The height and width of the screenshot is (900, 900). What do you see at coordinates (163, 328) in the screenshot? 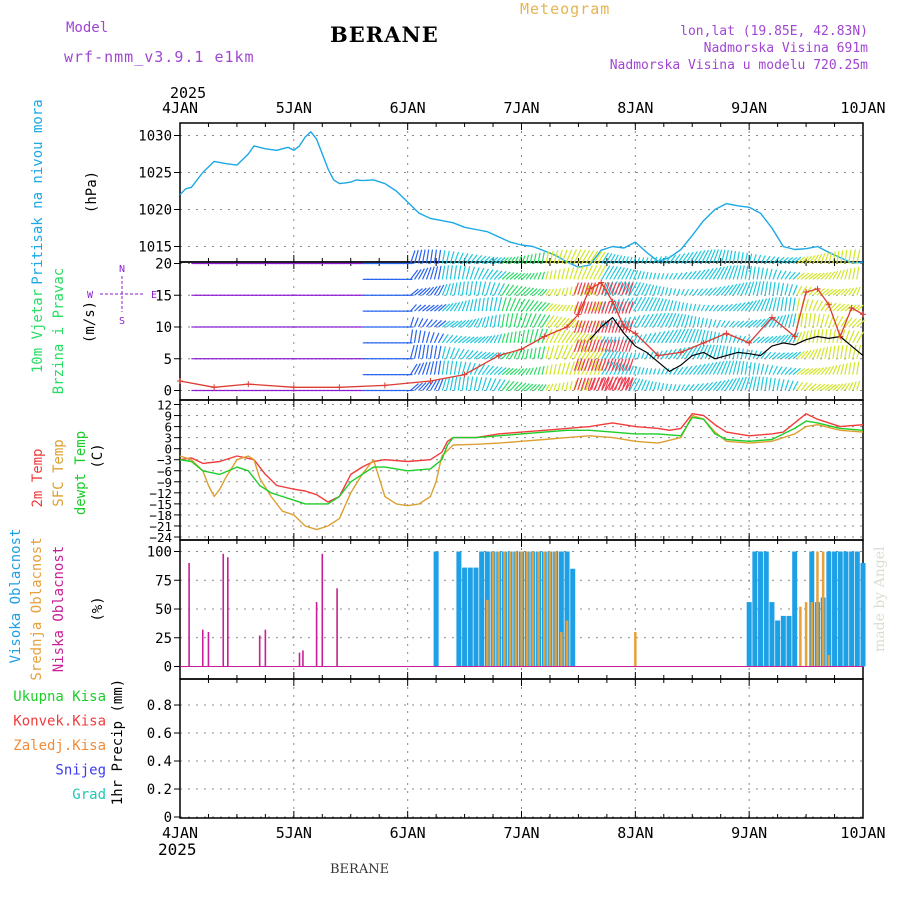
I see `ytick-label: 10` at bounding box center [163, 328].